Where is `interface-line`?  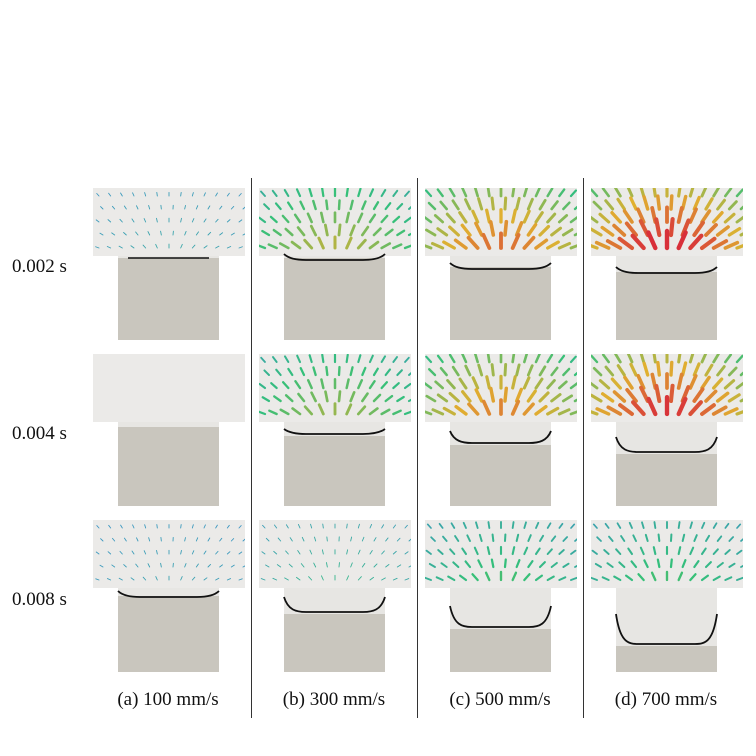
interface-line is located at coordinates (334, 604).